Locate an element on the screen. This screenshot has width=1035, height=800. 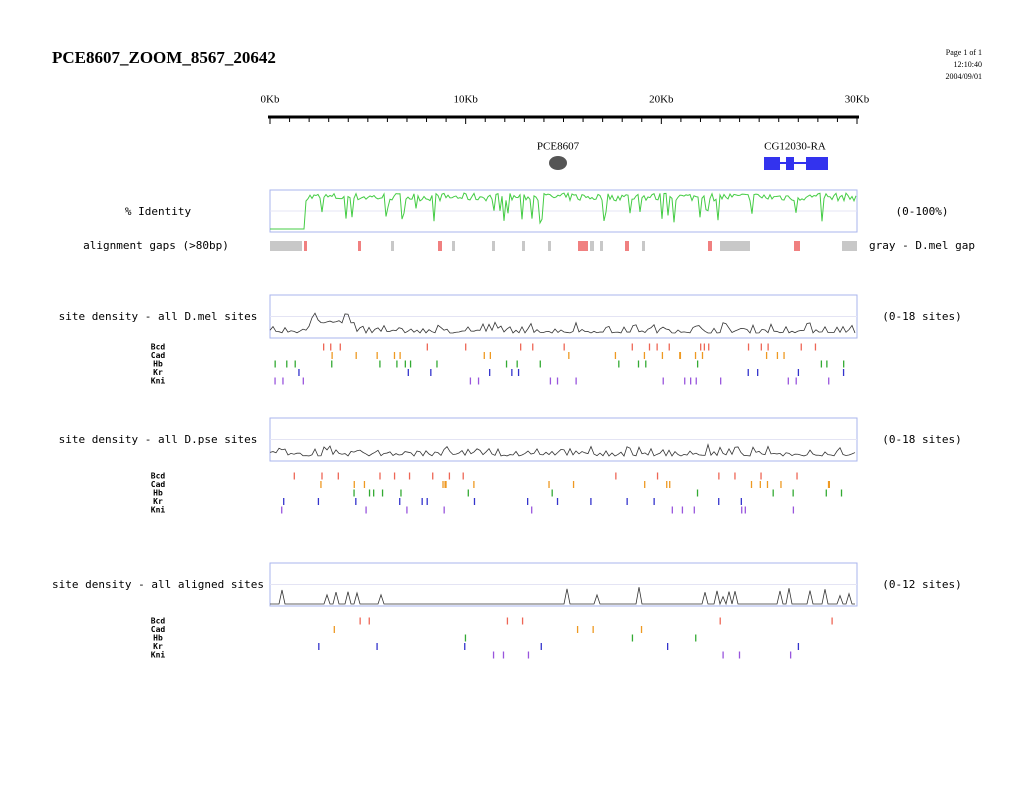
gene-label: CG12030-RA is located at coordinates (795, 147).